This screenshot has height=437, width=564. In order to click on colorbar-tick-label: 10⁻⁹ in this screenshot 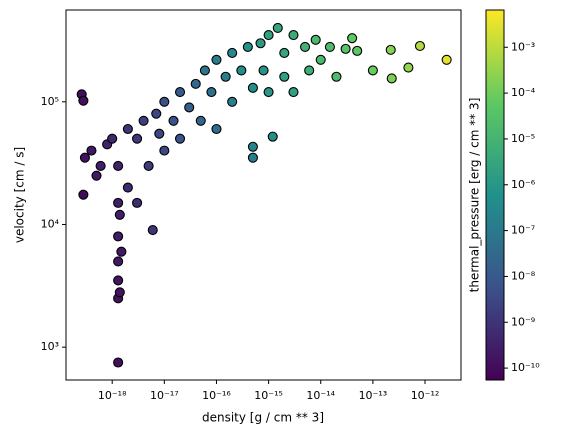, I will do `click(523, 321)`.